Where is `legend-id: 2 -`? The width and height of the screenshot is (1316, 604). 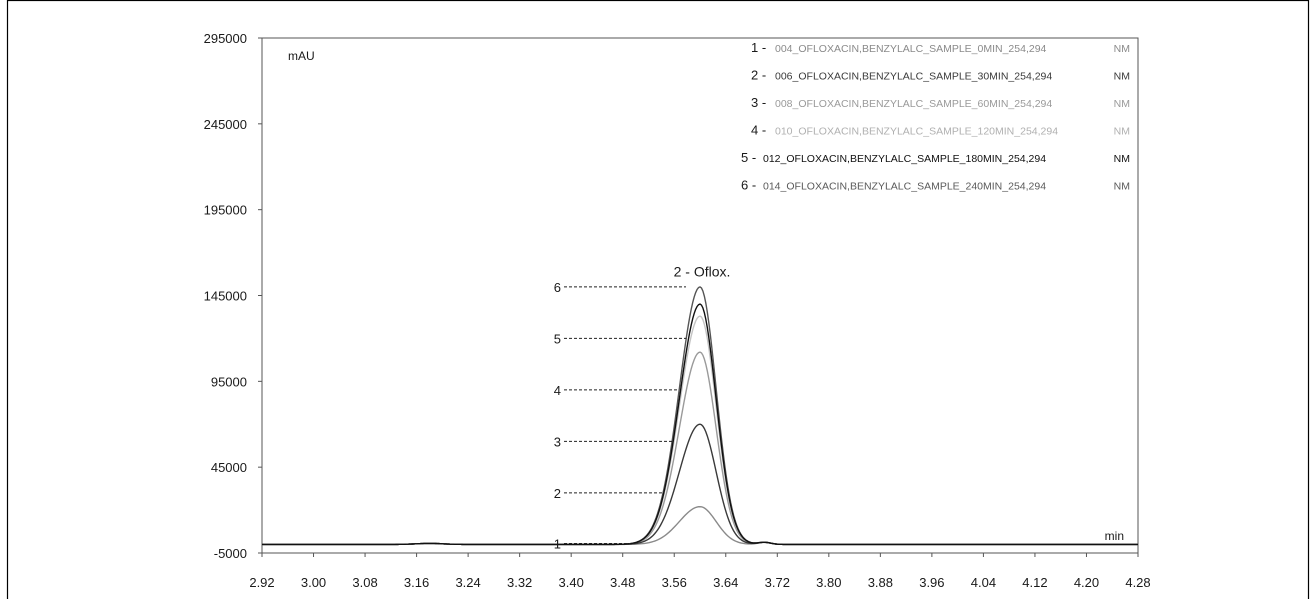 legend-id: 2 - is located at coordinates (758, 75).